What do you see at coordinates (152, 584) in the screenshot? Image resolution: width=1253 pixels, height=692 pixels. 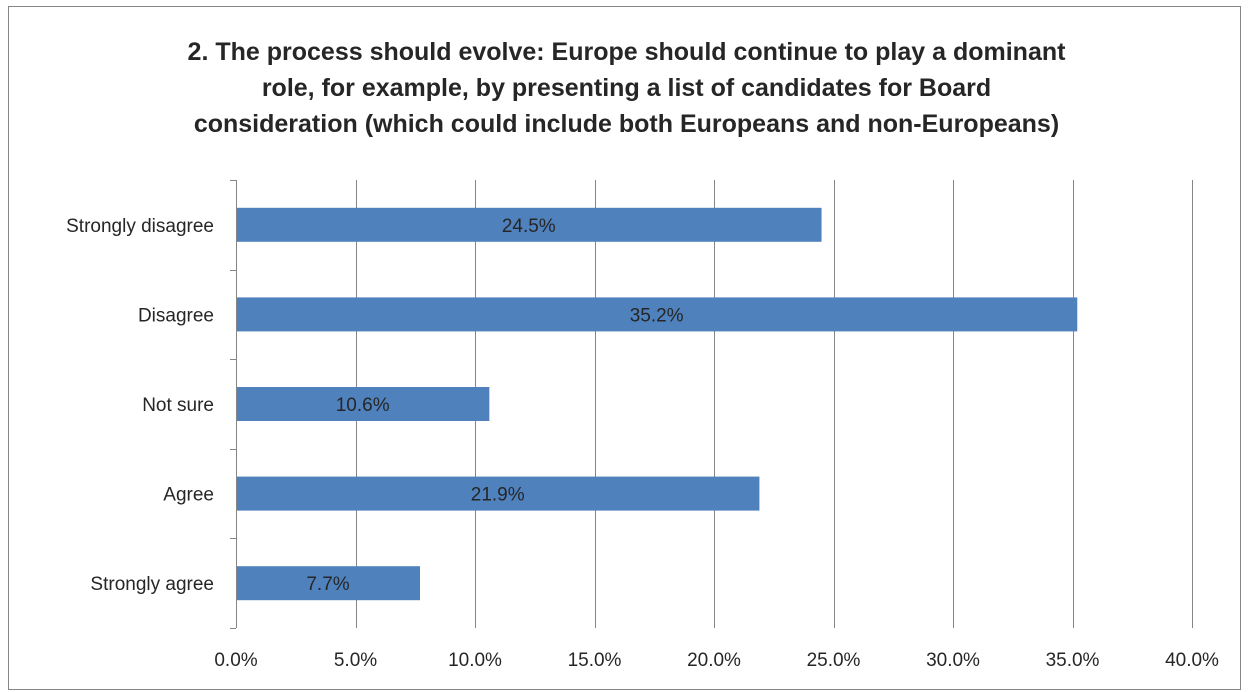 I see `category-label-4: Strongly agree` at bounding box center [152, 584].